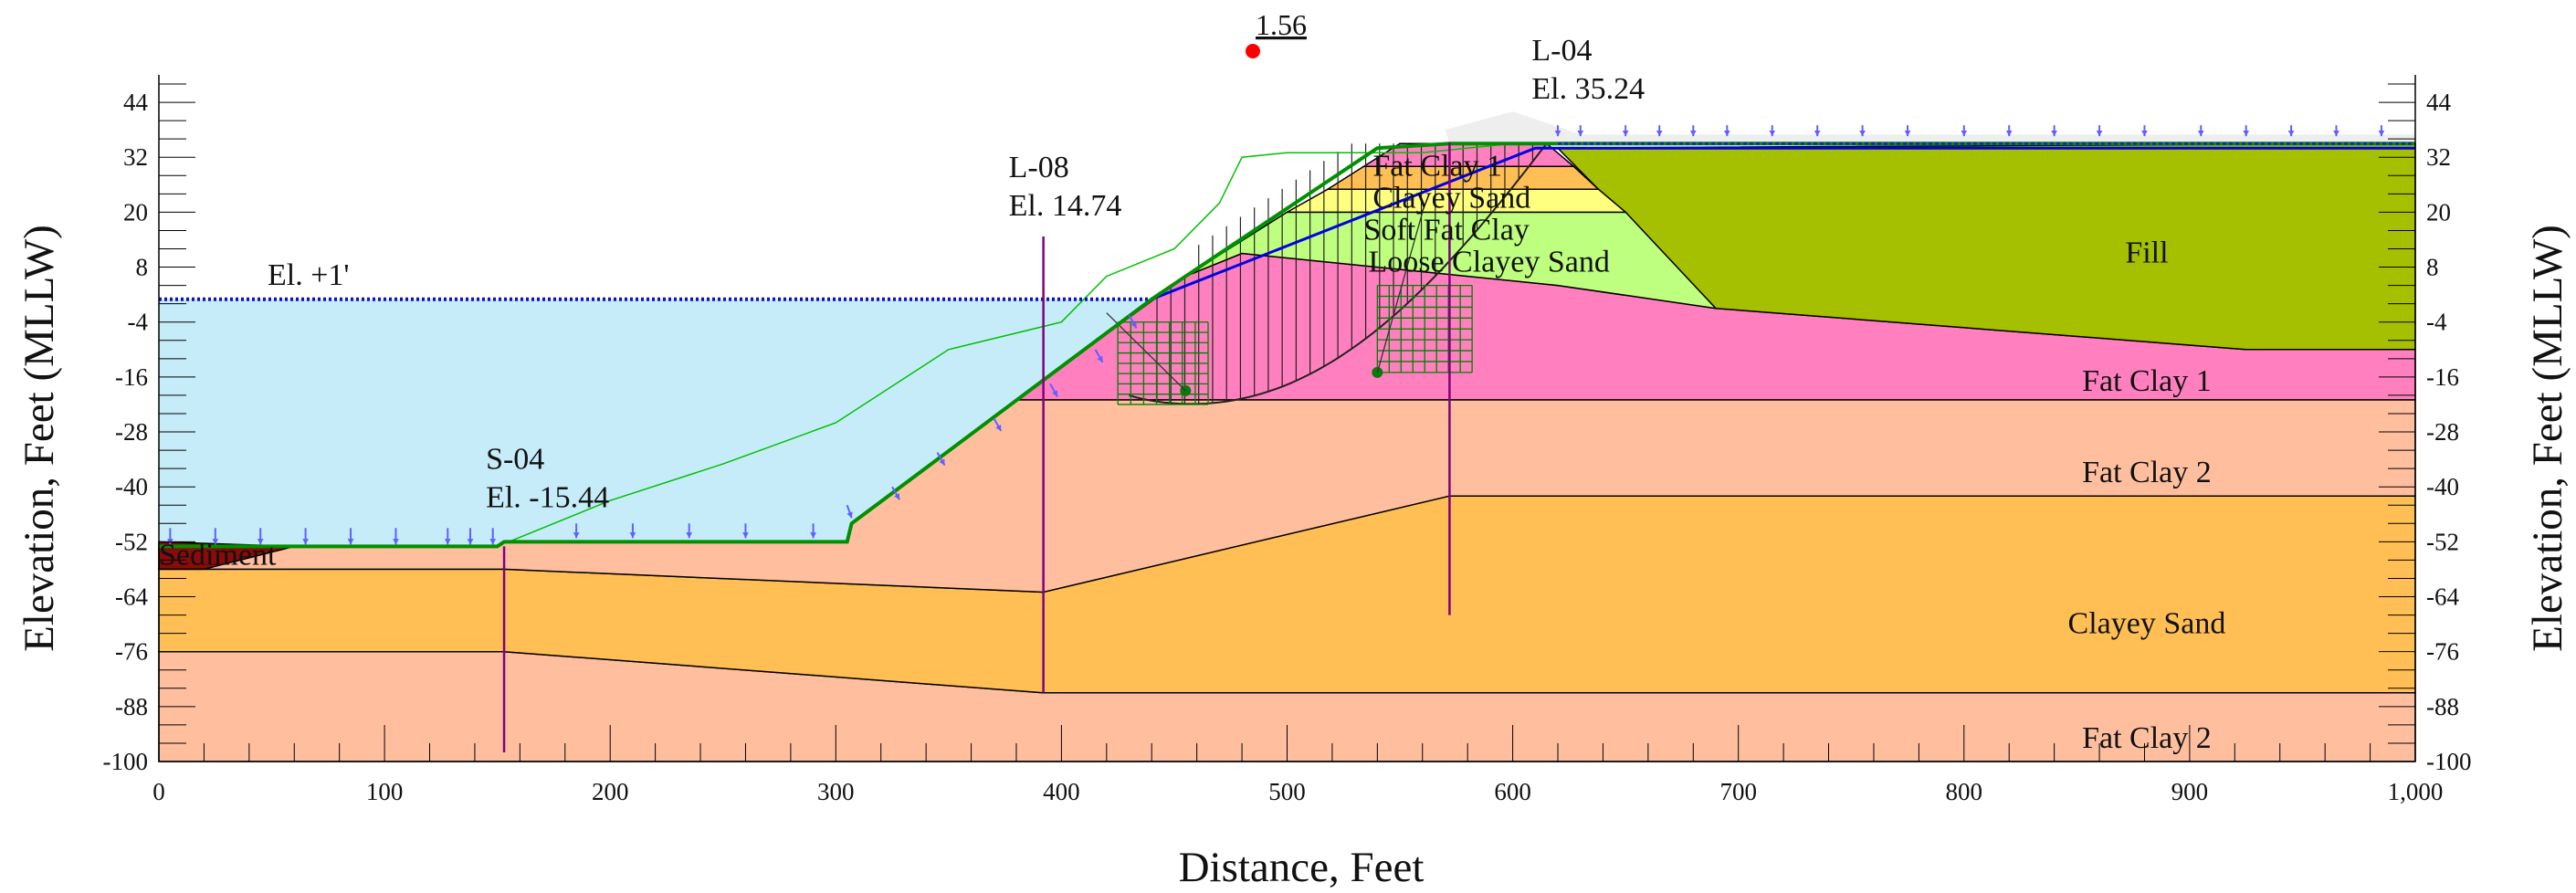 Image resolution: width=2576 pixels, height=893 pixels. Describe the element at coordinates (2147, 624) in the screenshot. I see `layer-label: Clayey Sand` at that location.